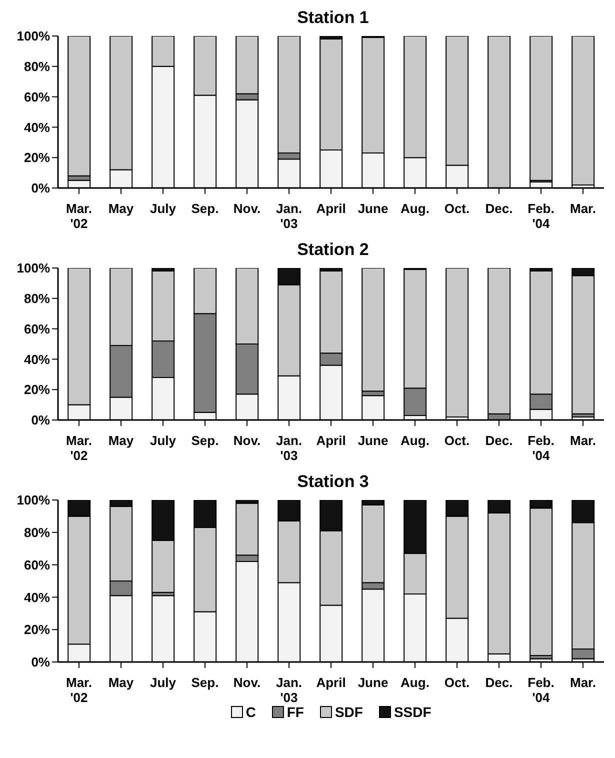  What do you see at coordinates (348, 712) in the screenshot?
I see `legend-label: SDF` at bounding box center [348, 712].